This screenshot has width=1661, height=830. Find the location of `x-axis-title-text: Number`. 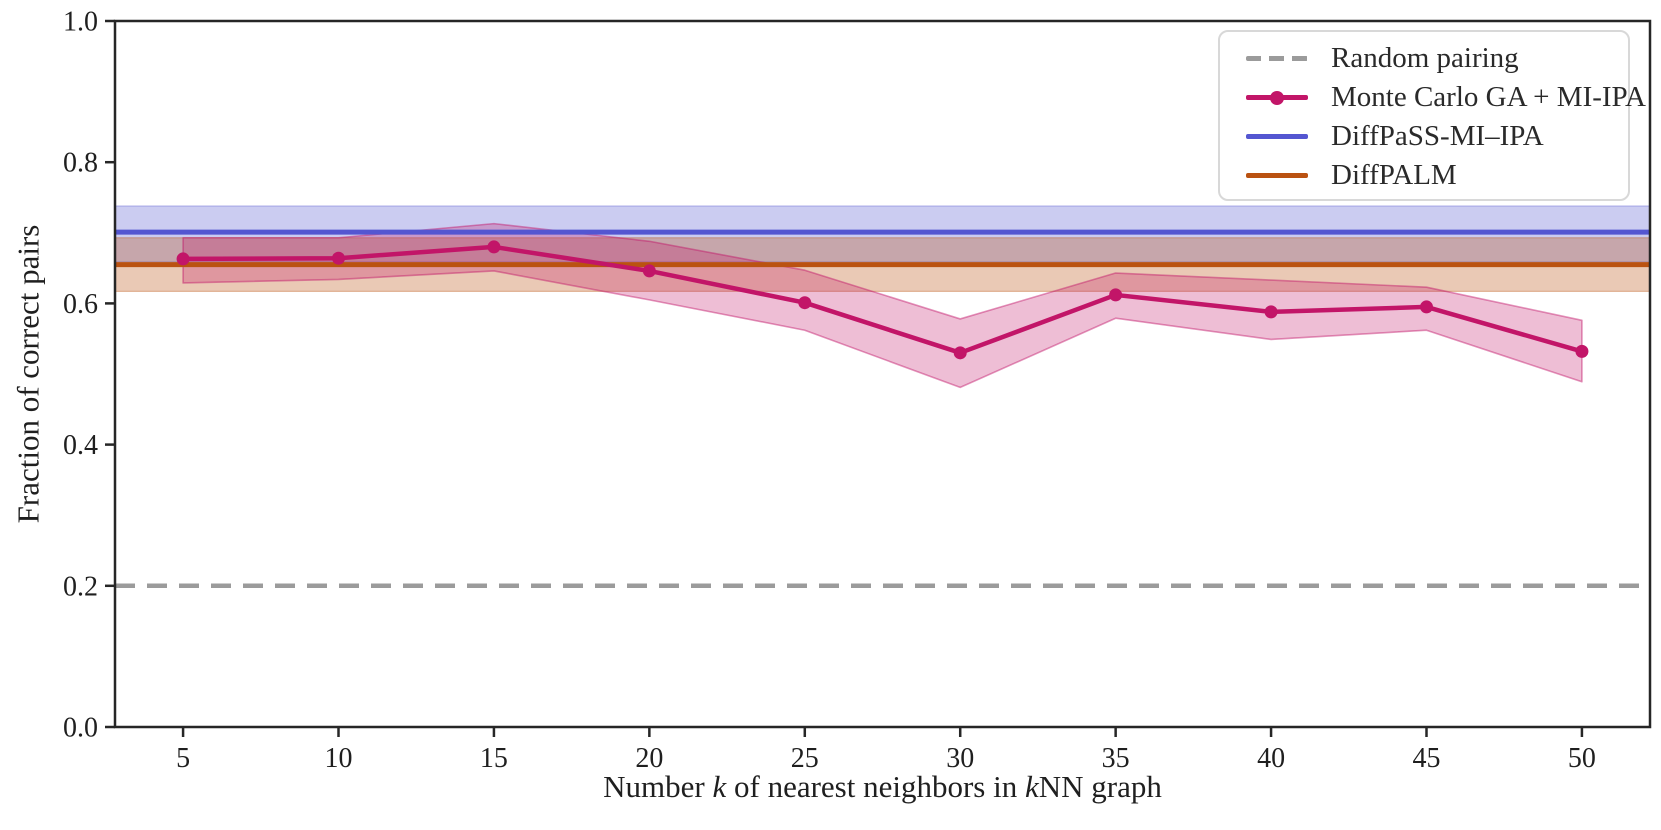

x-axis-title-text: Number is located at coordinates (658, 786).